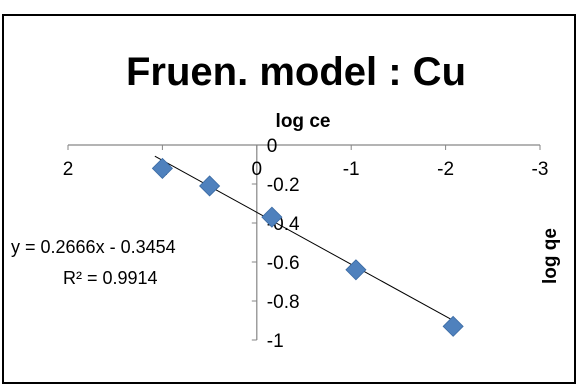 Image resolution: width=579 pixels, height=387 pixels. Describe the element at coordinates (303, 121) in the screenshot. I see `x-axis-title: log ce` at that location.